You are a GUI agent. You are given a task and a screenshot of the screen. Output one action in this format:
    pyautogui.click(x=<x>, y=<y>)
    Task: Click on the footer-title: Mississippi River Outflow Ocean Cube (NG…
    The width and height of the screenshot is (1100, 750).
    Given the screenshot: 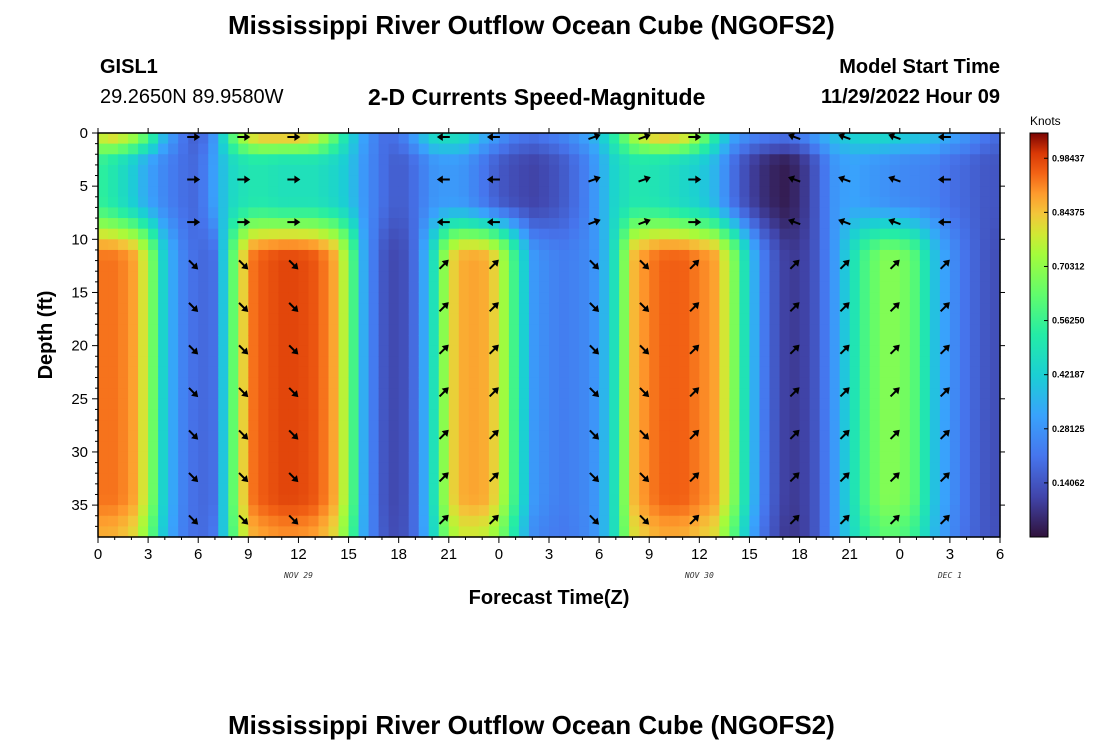 What is the action you would take?
    pyautogui.click(x=531, y=725)
    